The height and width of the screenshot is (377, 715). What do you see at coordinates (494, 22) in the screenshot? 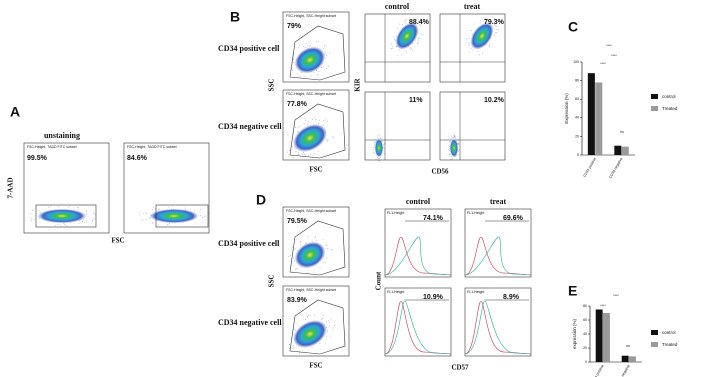
I see `percent-label: 79.3%` at bounding box center [494, 22].